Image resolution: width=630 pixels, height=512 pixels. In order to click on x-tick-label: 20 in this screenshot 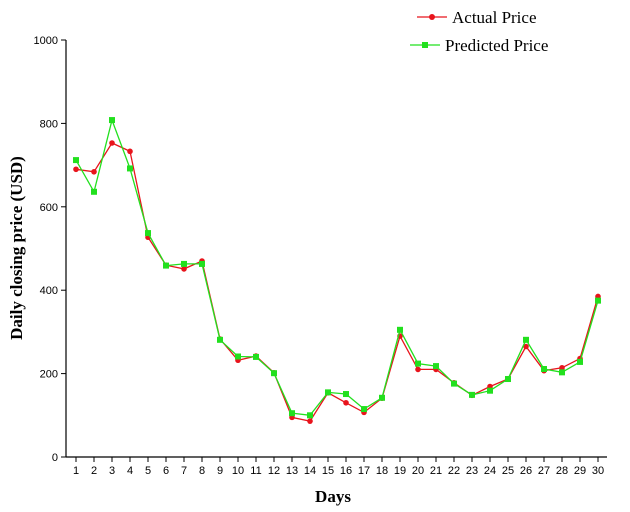, I will do `click(418, 471)`.